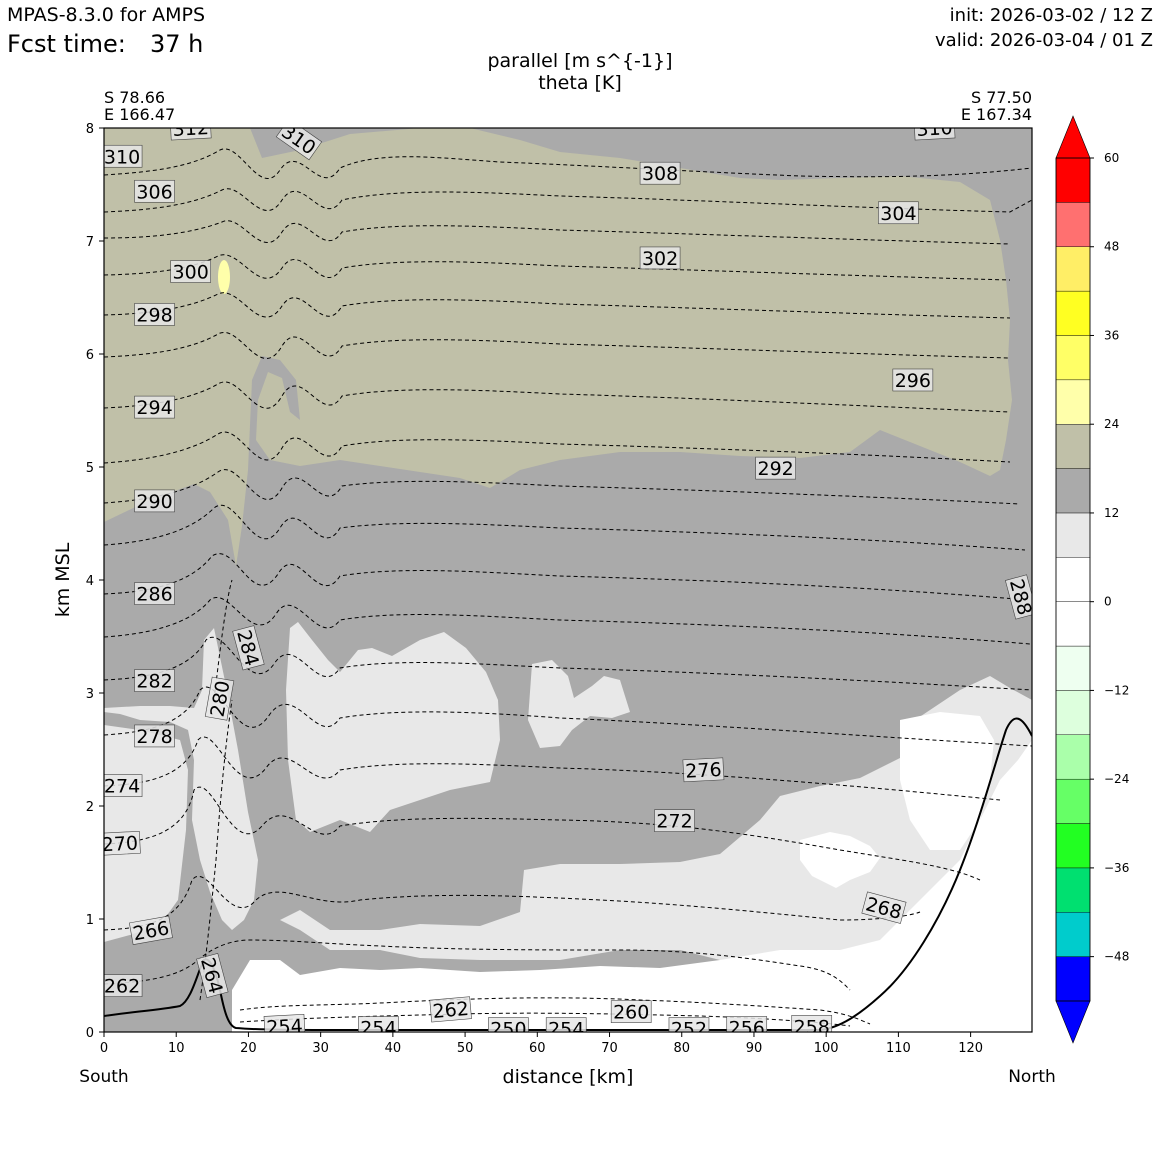 The width and height of the screenshot is (1160, 1160). What do you see at coordinates (95, 581) in the screenshot?
I see `y-axis-ticks: 0 1 2 3 4 5 6 7 8` at bounding box center [95, 581].